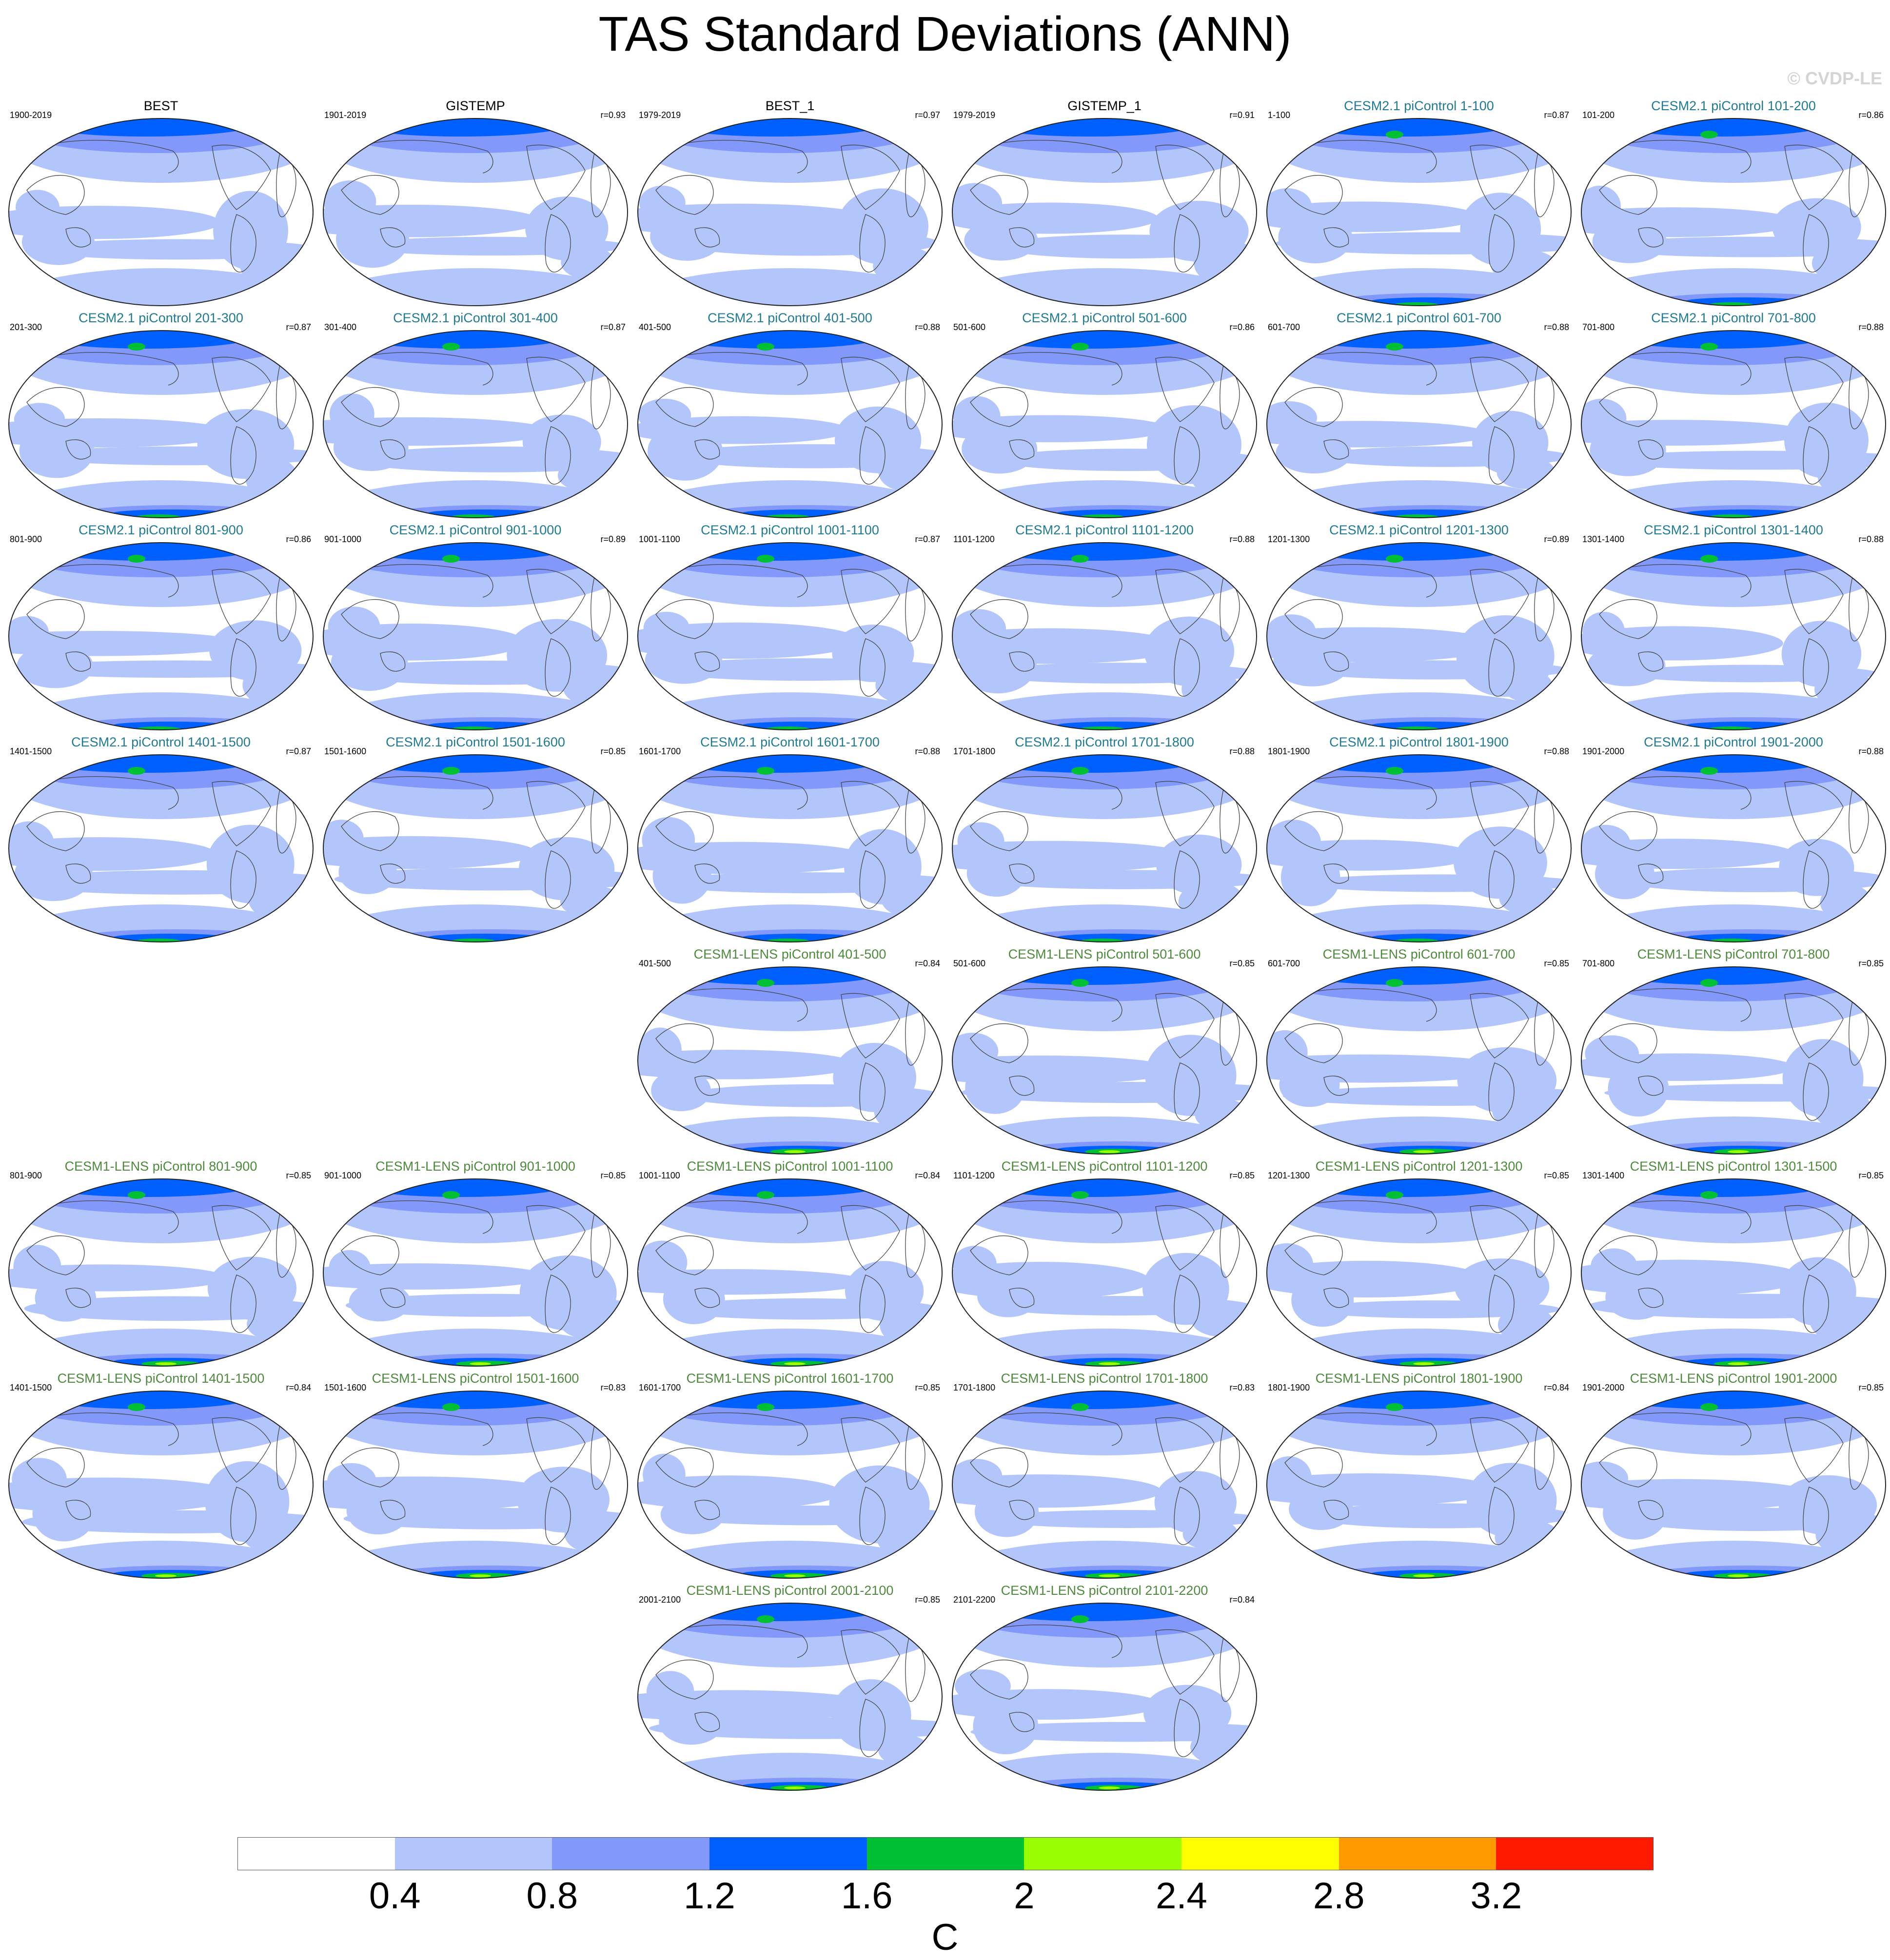 This screenshot has width=1890, height=1960. What do you see at coordinates (1104, 416) in the screenshot?
I see `map-panel: CESM2.1 piControl 501-600 501-600 r=0.86` at bounding box center [1104, 416].